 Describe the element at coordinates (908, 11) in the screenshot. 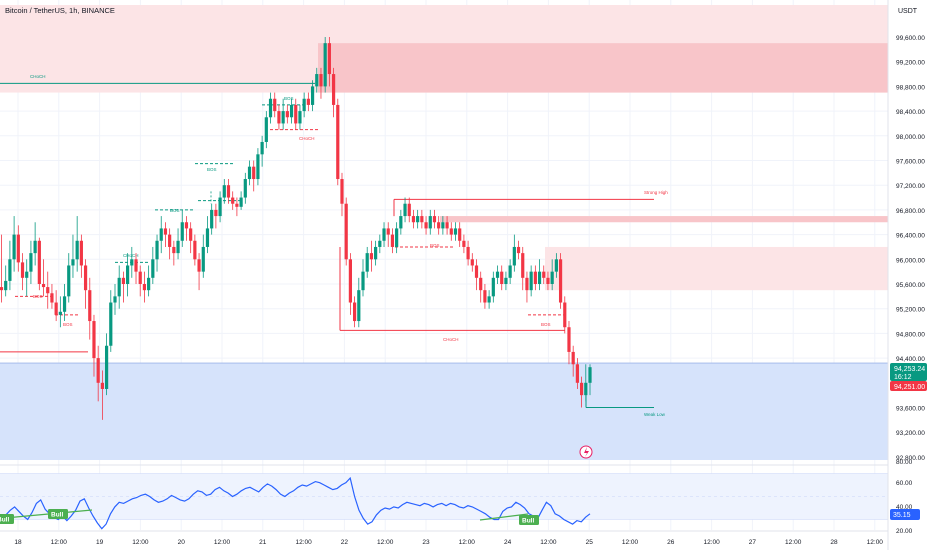

I see `currency-label: USDT` at that location.